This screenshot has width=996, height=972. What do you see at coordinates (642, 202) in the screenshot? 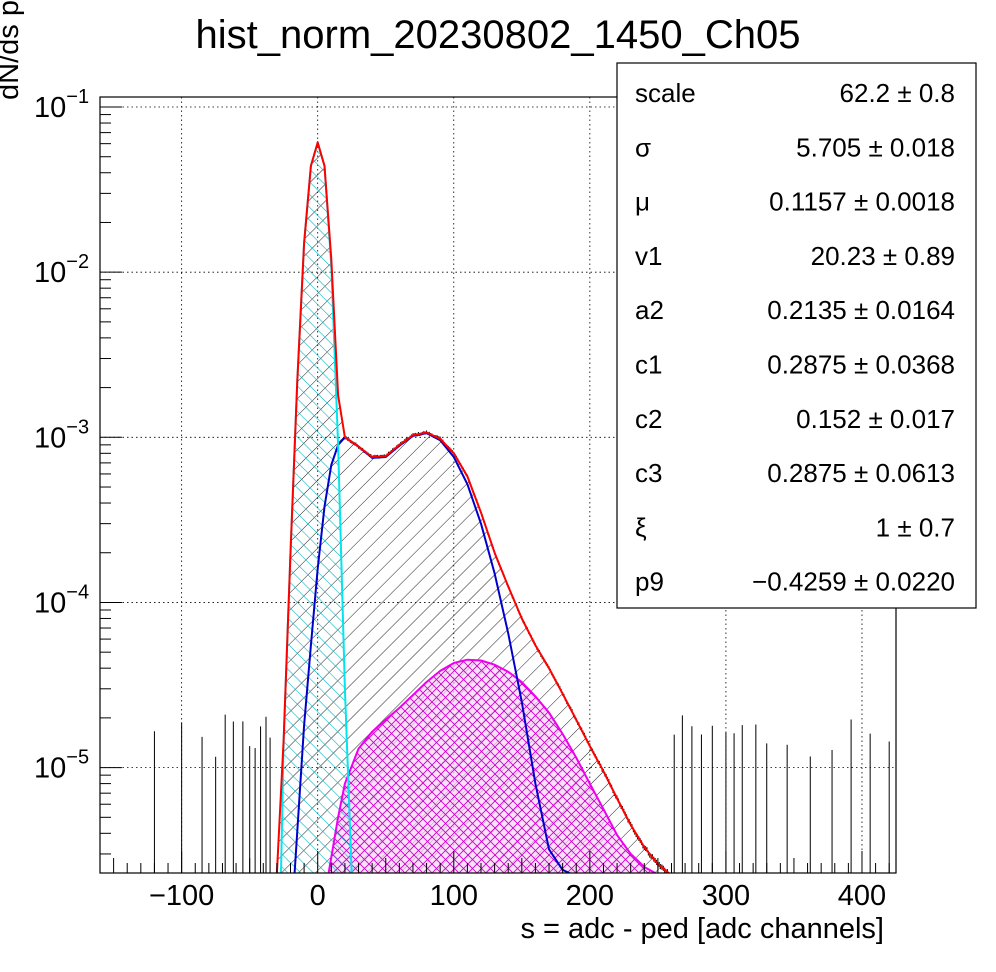
I see `stat-param-name: μ` at bounding box center [642, 202].